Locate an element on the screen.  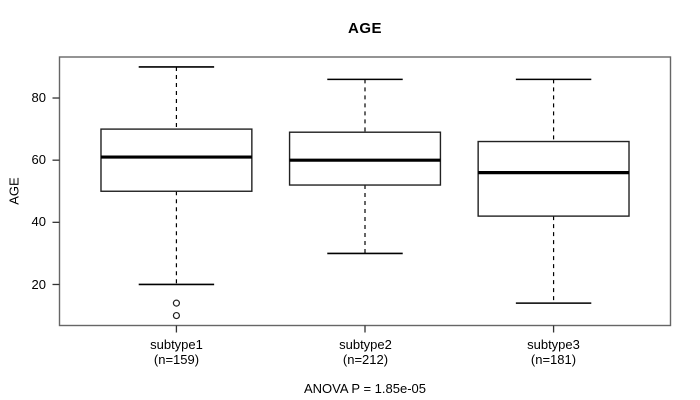
group-name: subtype2 is located at coordinates (365, 344).